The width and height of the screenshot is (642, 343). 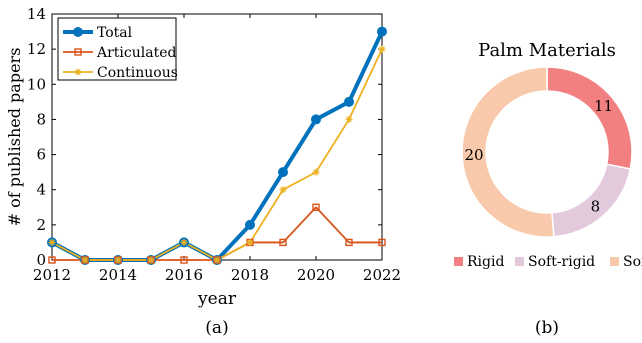 I want to click on y-tick-label: 12, so click(x=36, y=49).